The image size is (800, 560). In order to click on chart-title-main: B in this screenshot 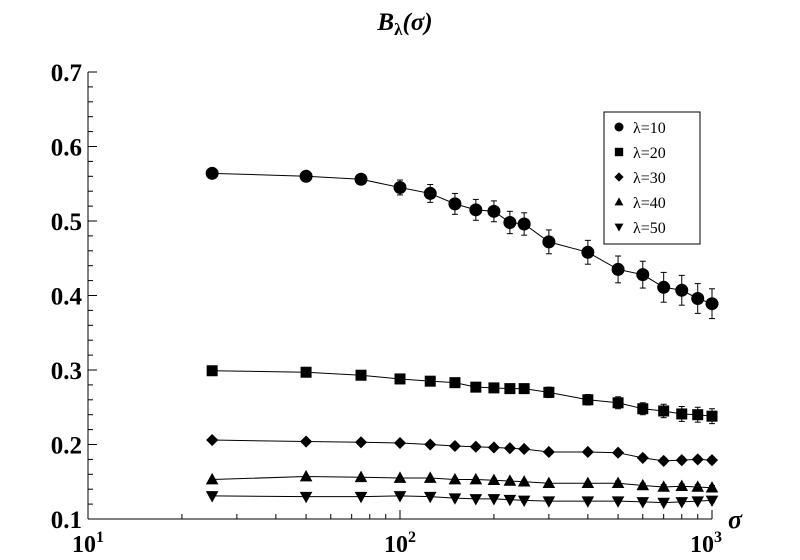, I will do `click(385, 22)`.